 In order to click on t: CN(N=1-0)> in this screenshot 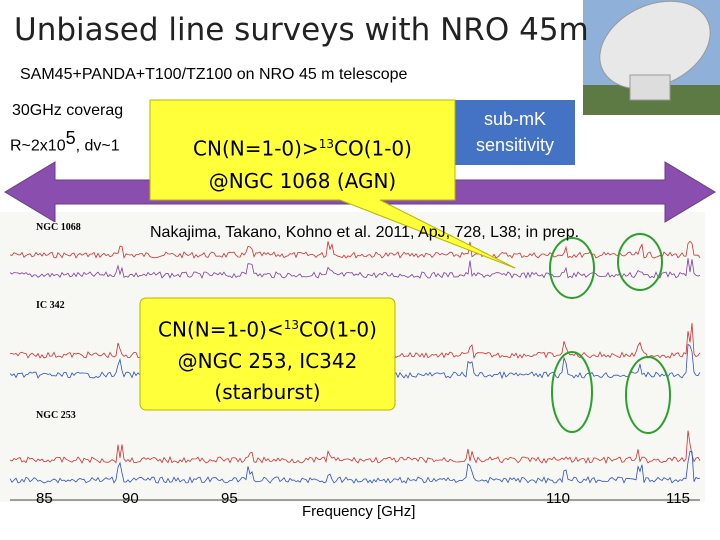, I will do `click(256, 148)`.